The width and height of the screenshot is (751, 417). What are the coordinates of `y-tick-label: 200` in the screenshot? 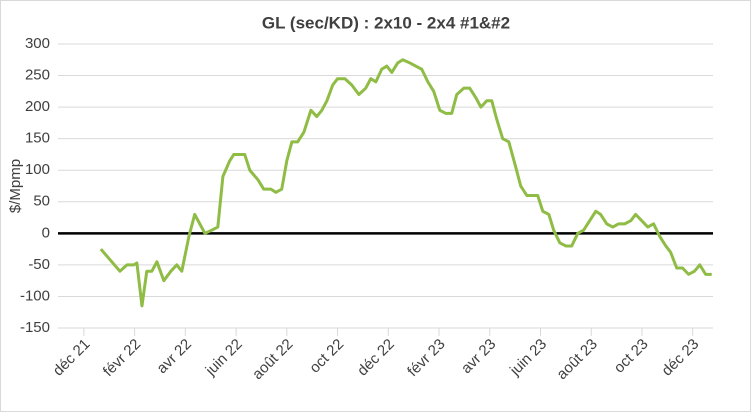 It's located at (37, 106).